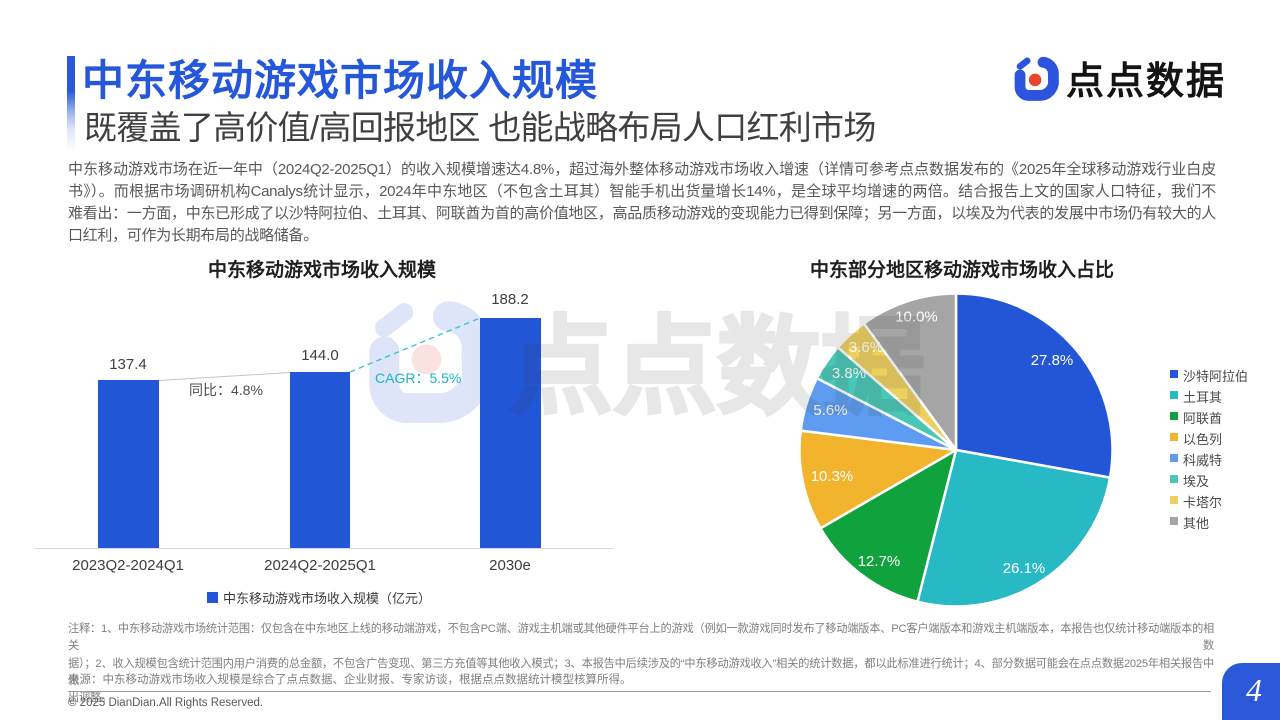  What do you see at coordinates (866, 347) in the screenshot?
I see `svg-text: 3.6%` at bounding box center [866, 347].